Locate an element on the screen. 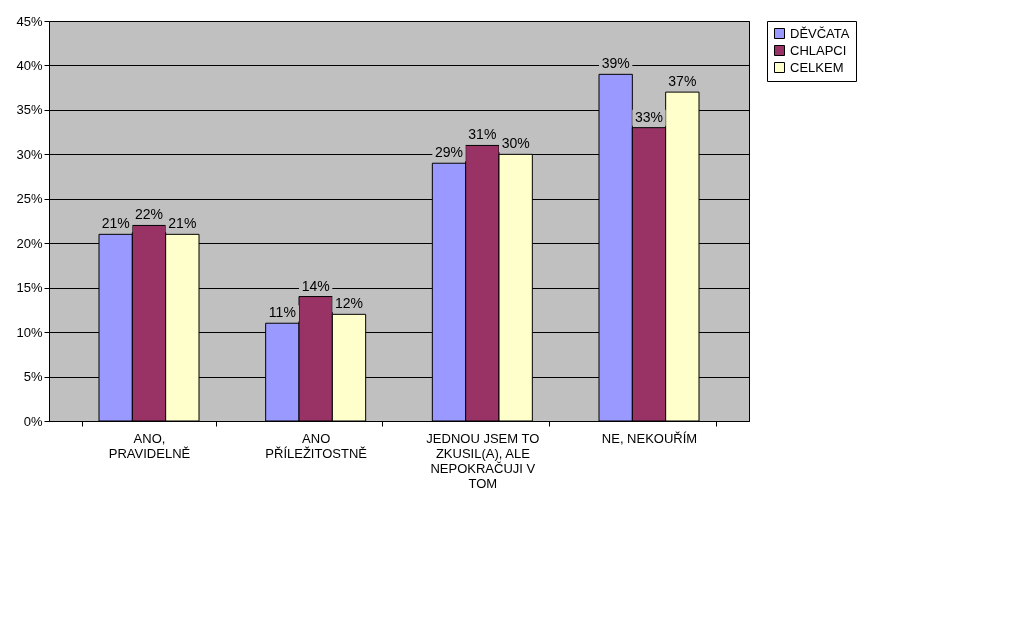 The height and width of the screenshot is (636, 1027). x-tick-label: ANO, PRAVIDELNĚ is located at coordinates (149, 445).